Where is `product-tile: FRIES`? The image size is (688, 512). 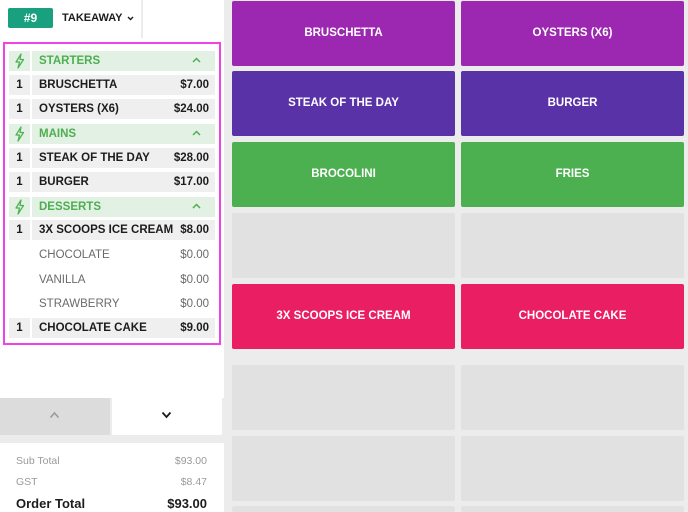 product-tile: FRIES is located at coordinates (572, 174).